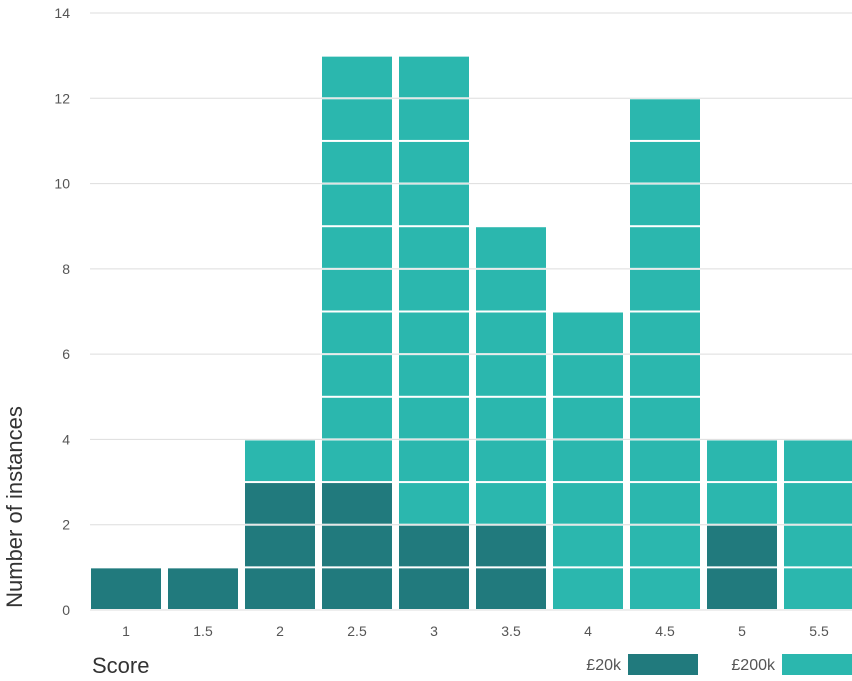 The image size is (852, 681). What do you see at coordinates (120, 665) in the screenshot?
I see `x-axis-title: Score` at bounding box center [120, 665].